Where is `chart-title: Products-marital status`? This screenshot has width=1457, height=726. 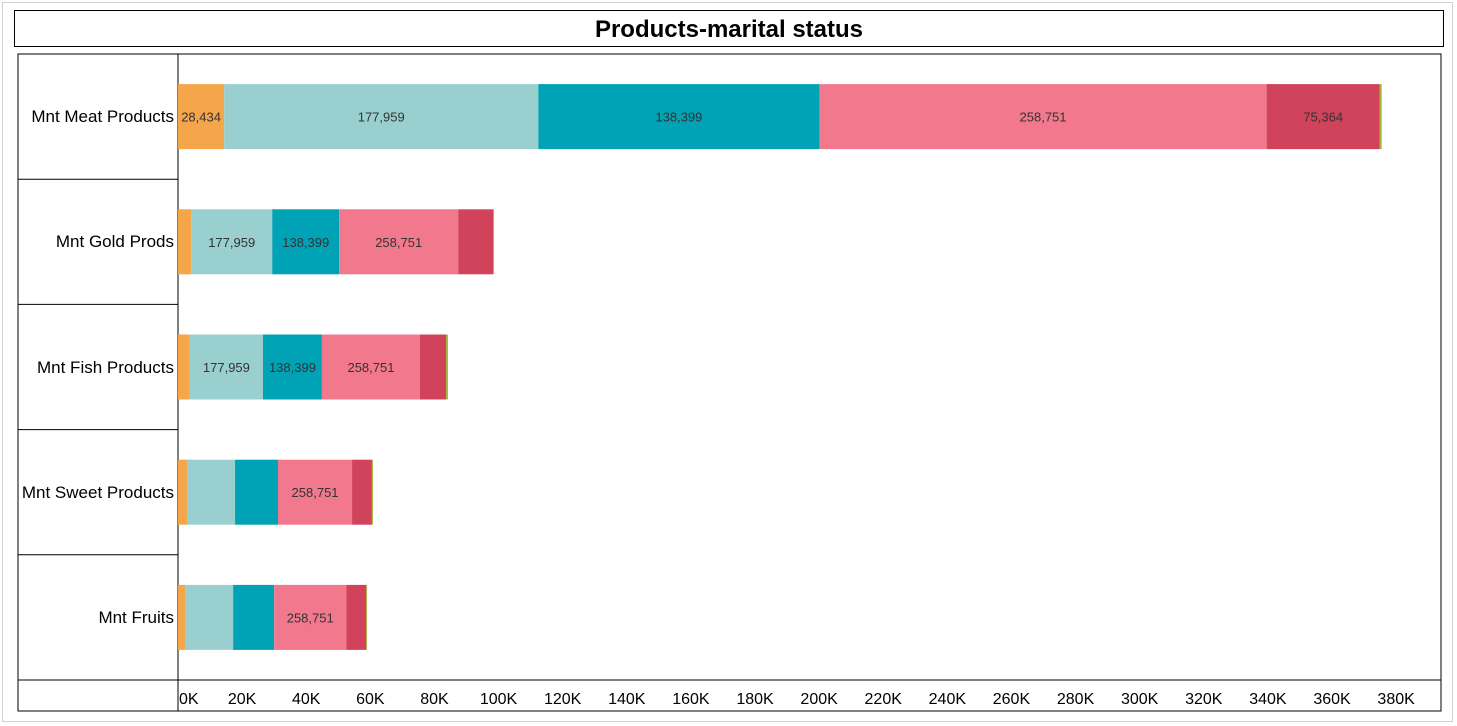
chart-title: Products-marital status is located at coordinates (729, 28).